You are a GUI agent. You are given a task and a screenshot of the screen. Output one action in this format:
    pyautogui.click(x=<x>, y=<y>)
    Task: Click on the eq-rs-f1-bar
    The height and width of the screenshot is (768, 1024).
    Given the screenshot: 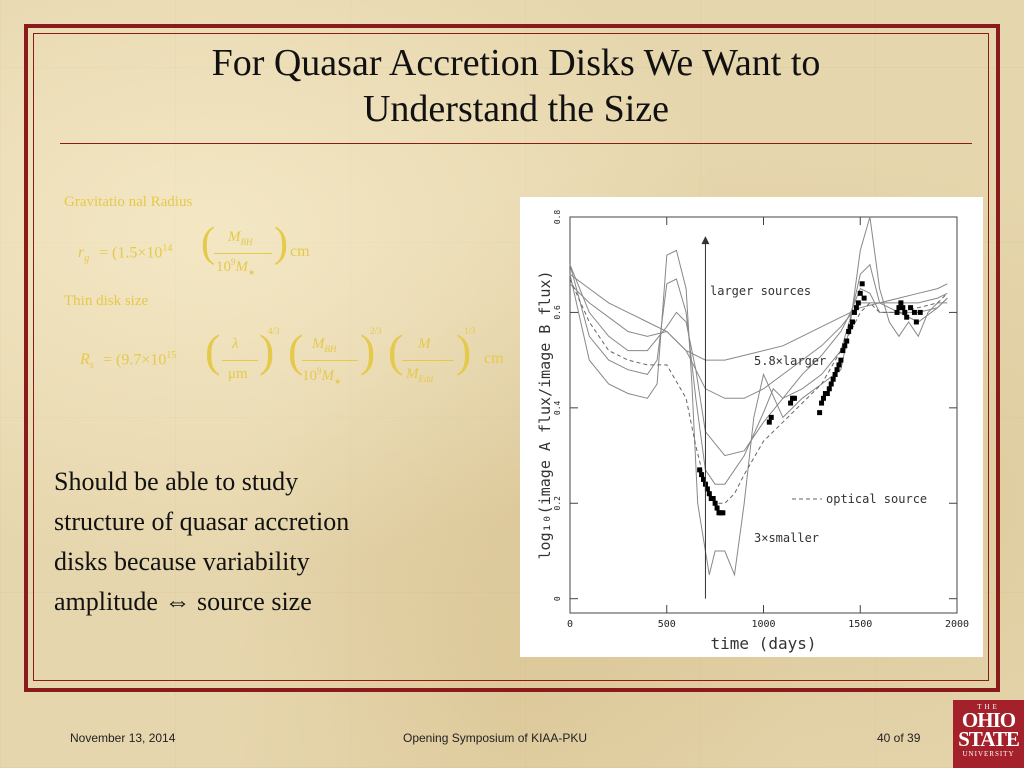 What is the action you would take?
    pyautogui.click(x=240, y=360)
    